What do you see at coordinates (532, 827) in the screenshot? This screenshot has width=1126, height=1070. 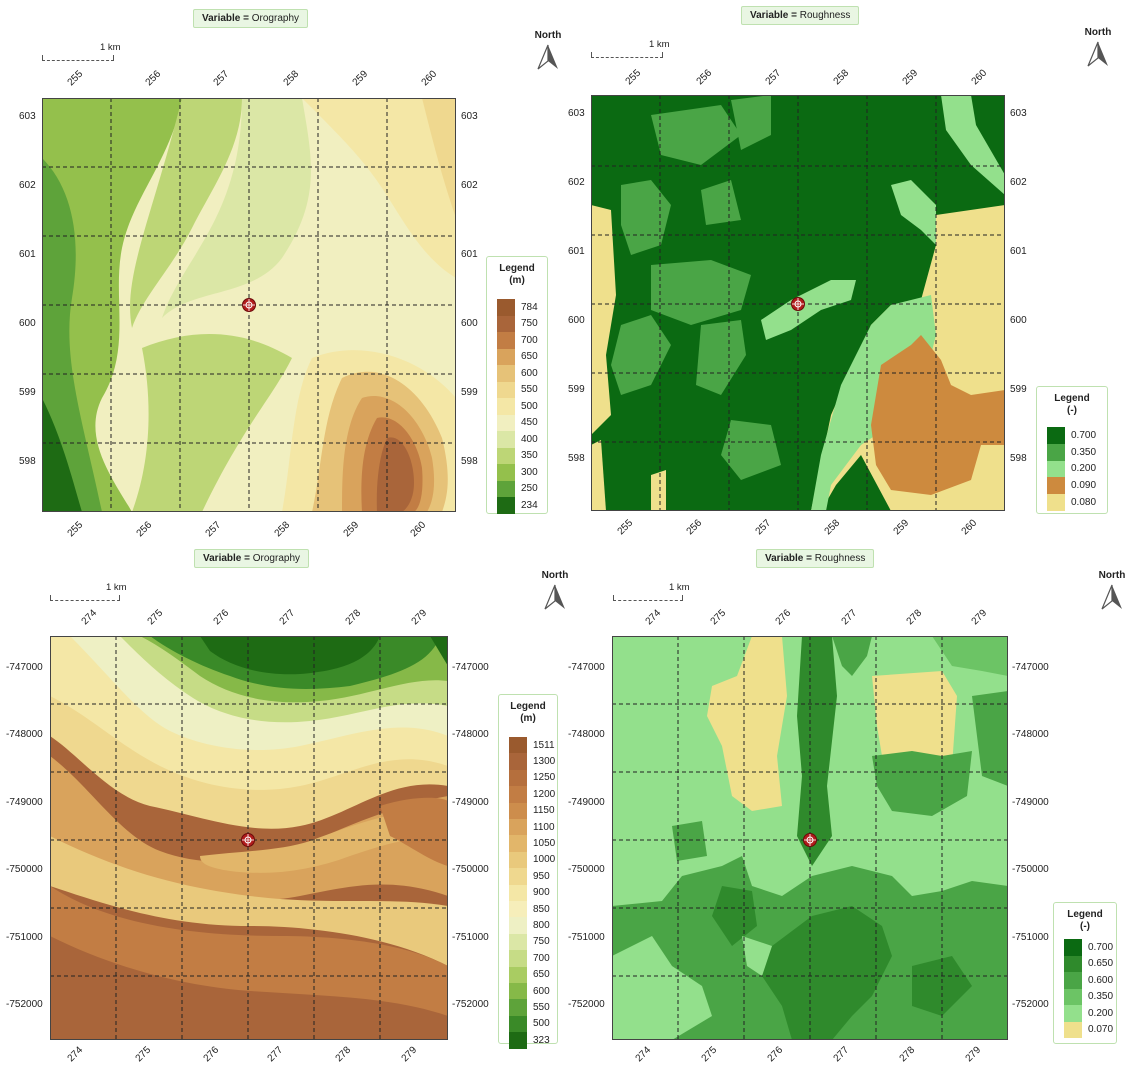 I see `legend-item: 1100` at bounding box center [532, 827].